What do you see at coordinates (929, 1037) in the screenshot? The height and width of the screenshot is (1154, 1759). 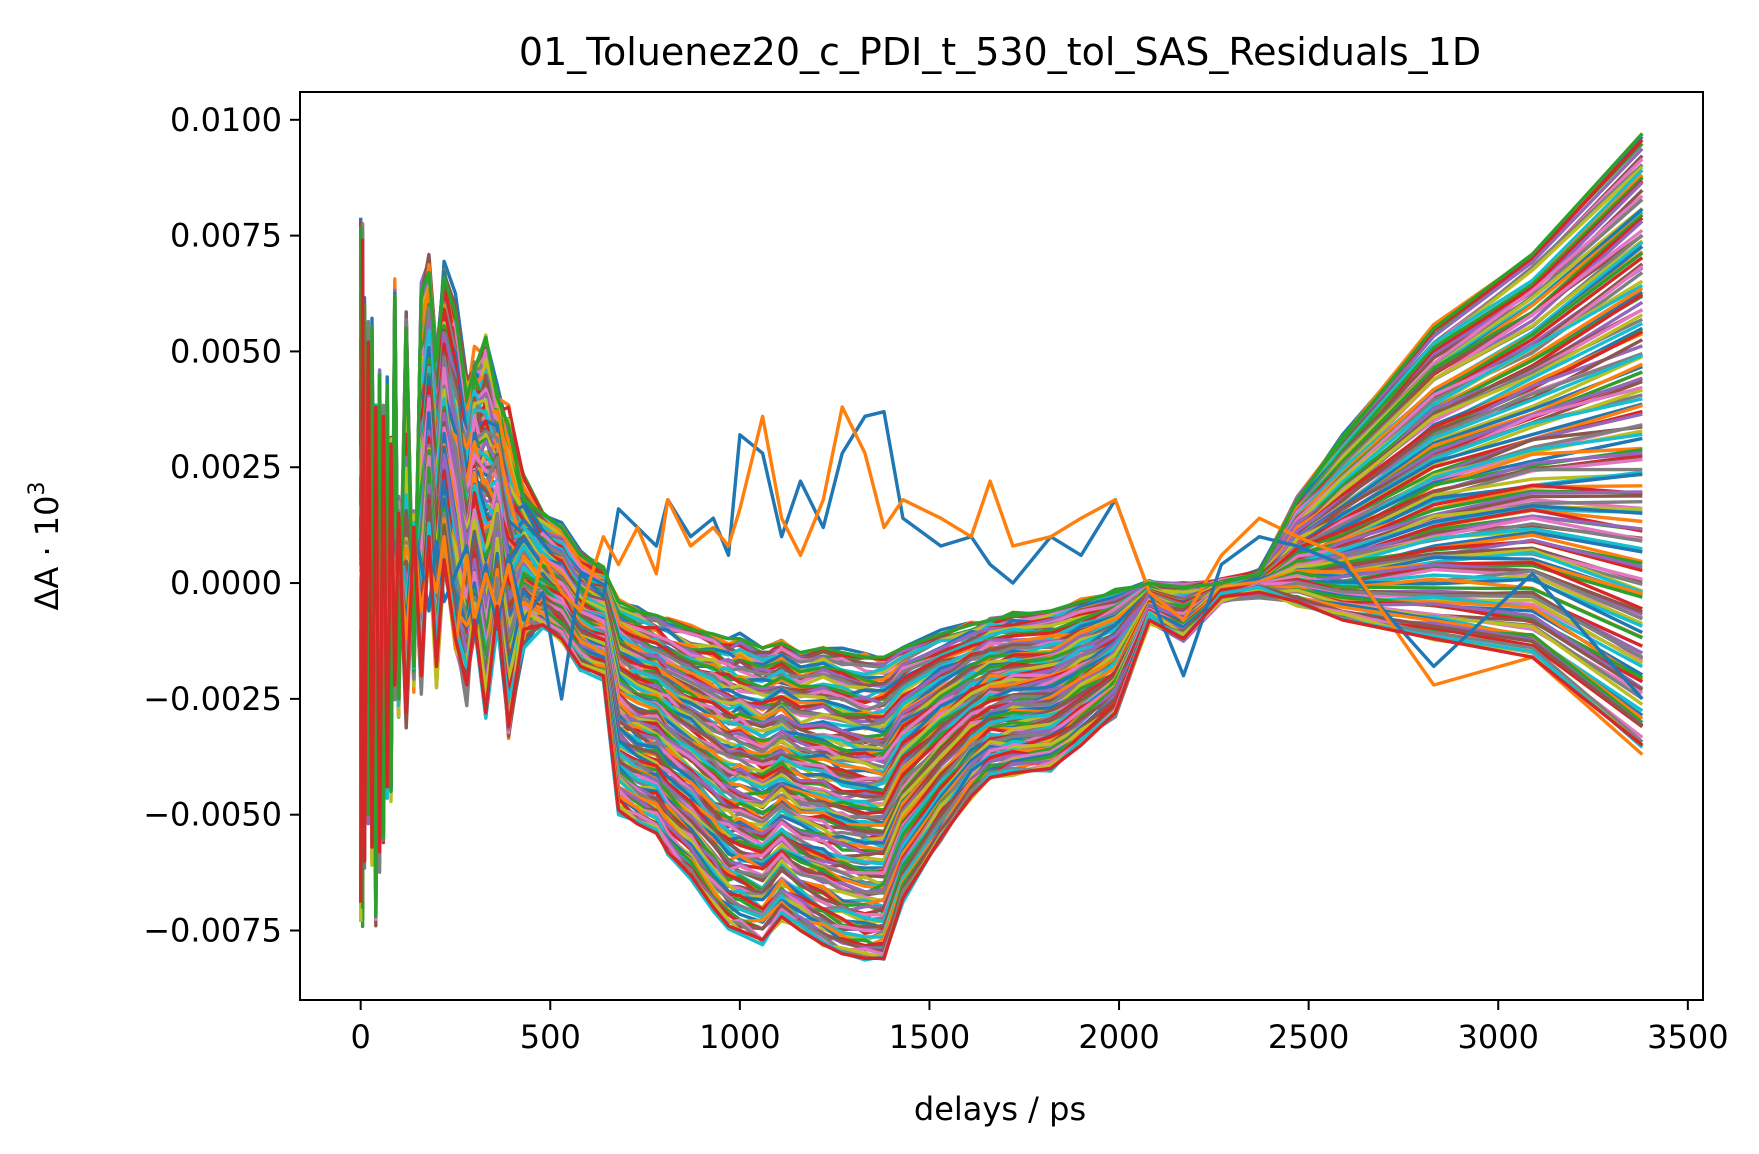 I see `x-tick-label: 1500` at bounding box center [929, 1037].